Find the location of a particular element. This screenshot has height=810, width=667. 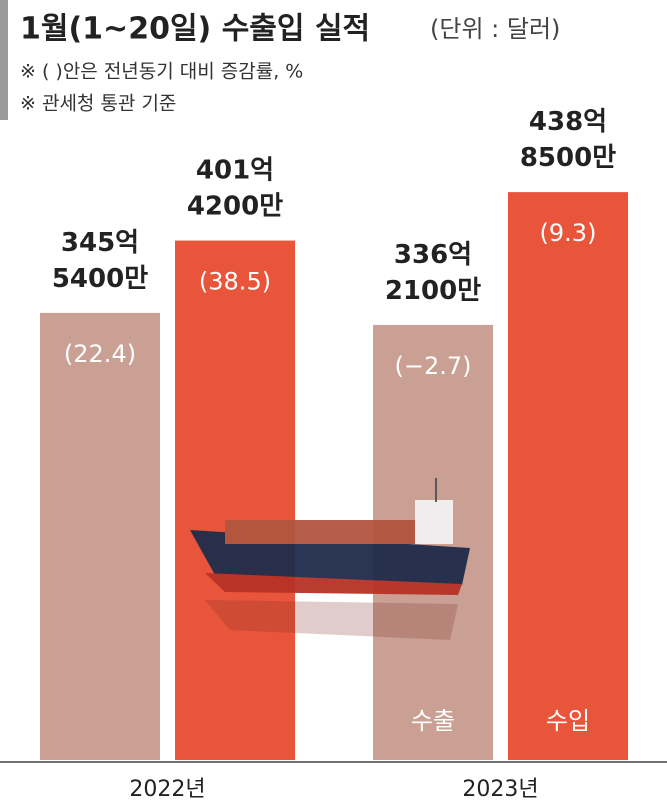

change-label: (38.5) is located at coordinates (235, 282).